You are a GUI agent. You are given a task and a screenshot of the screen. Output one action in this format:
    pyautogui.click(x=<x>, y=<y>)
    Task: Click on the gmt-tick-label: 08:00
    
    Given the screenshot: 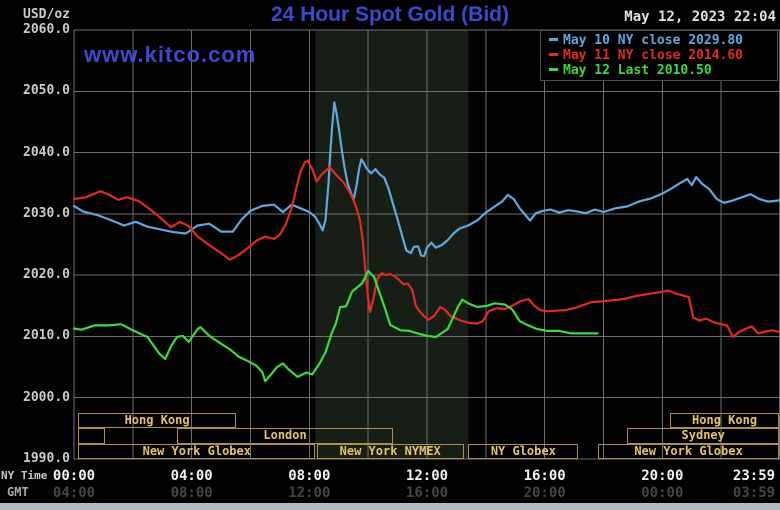 What is the action you would take?
    pyautogui.click(x=191, y=492)
    